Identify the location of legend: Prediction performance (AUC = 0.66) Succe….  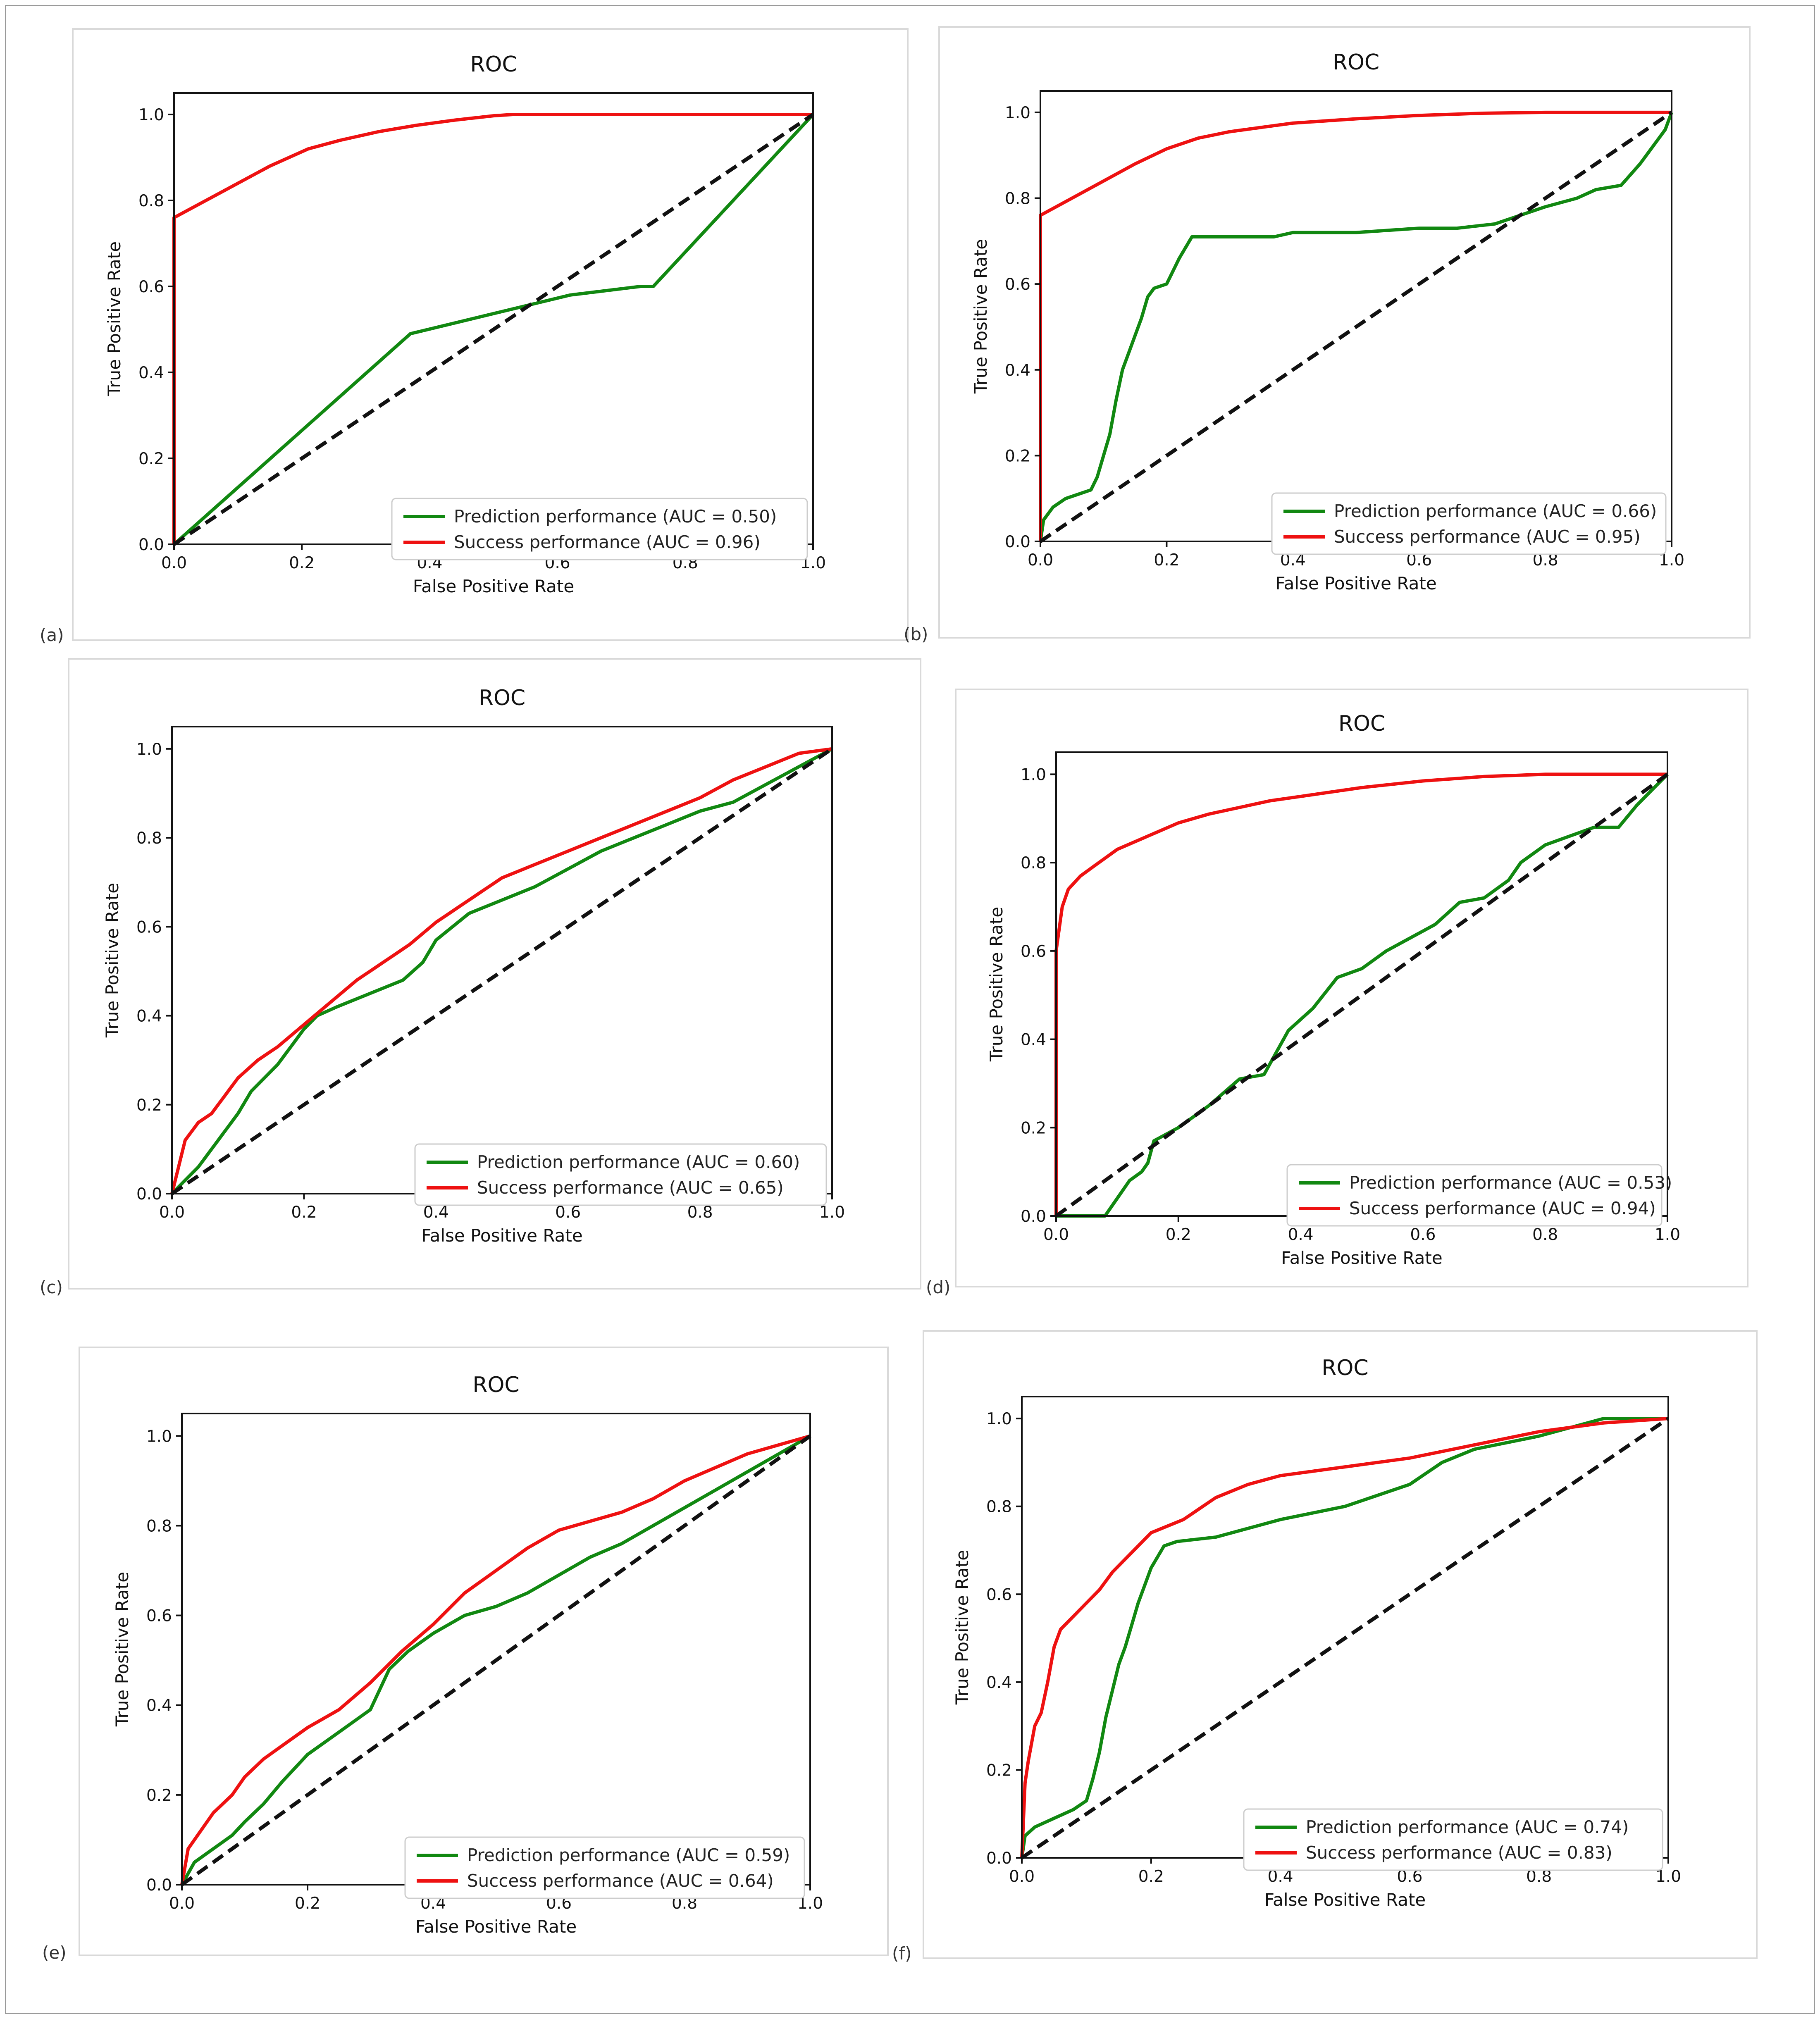
(1469, 523).